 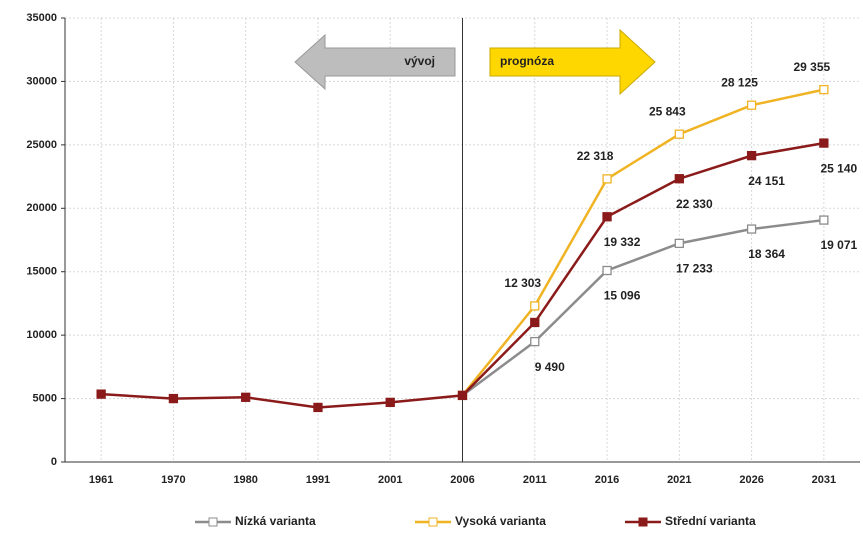 What do you see at coordinates (41, 18) in the screenshot?
I see `y-tick-label: 35000` at bounding box center [41, 18].